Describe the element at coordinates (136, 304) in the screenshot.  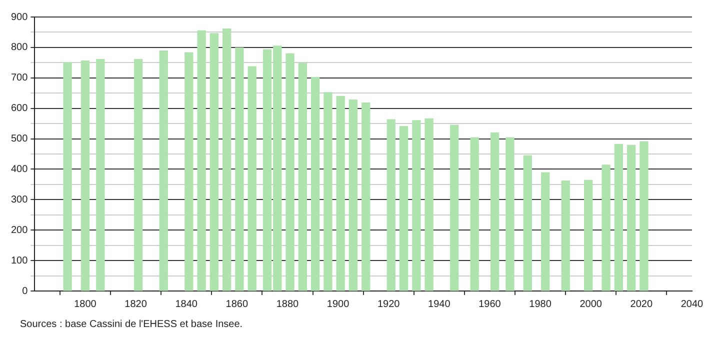
I see `x-tick-label: 1820` at that location.